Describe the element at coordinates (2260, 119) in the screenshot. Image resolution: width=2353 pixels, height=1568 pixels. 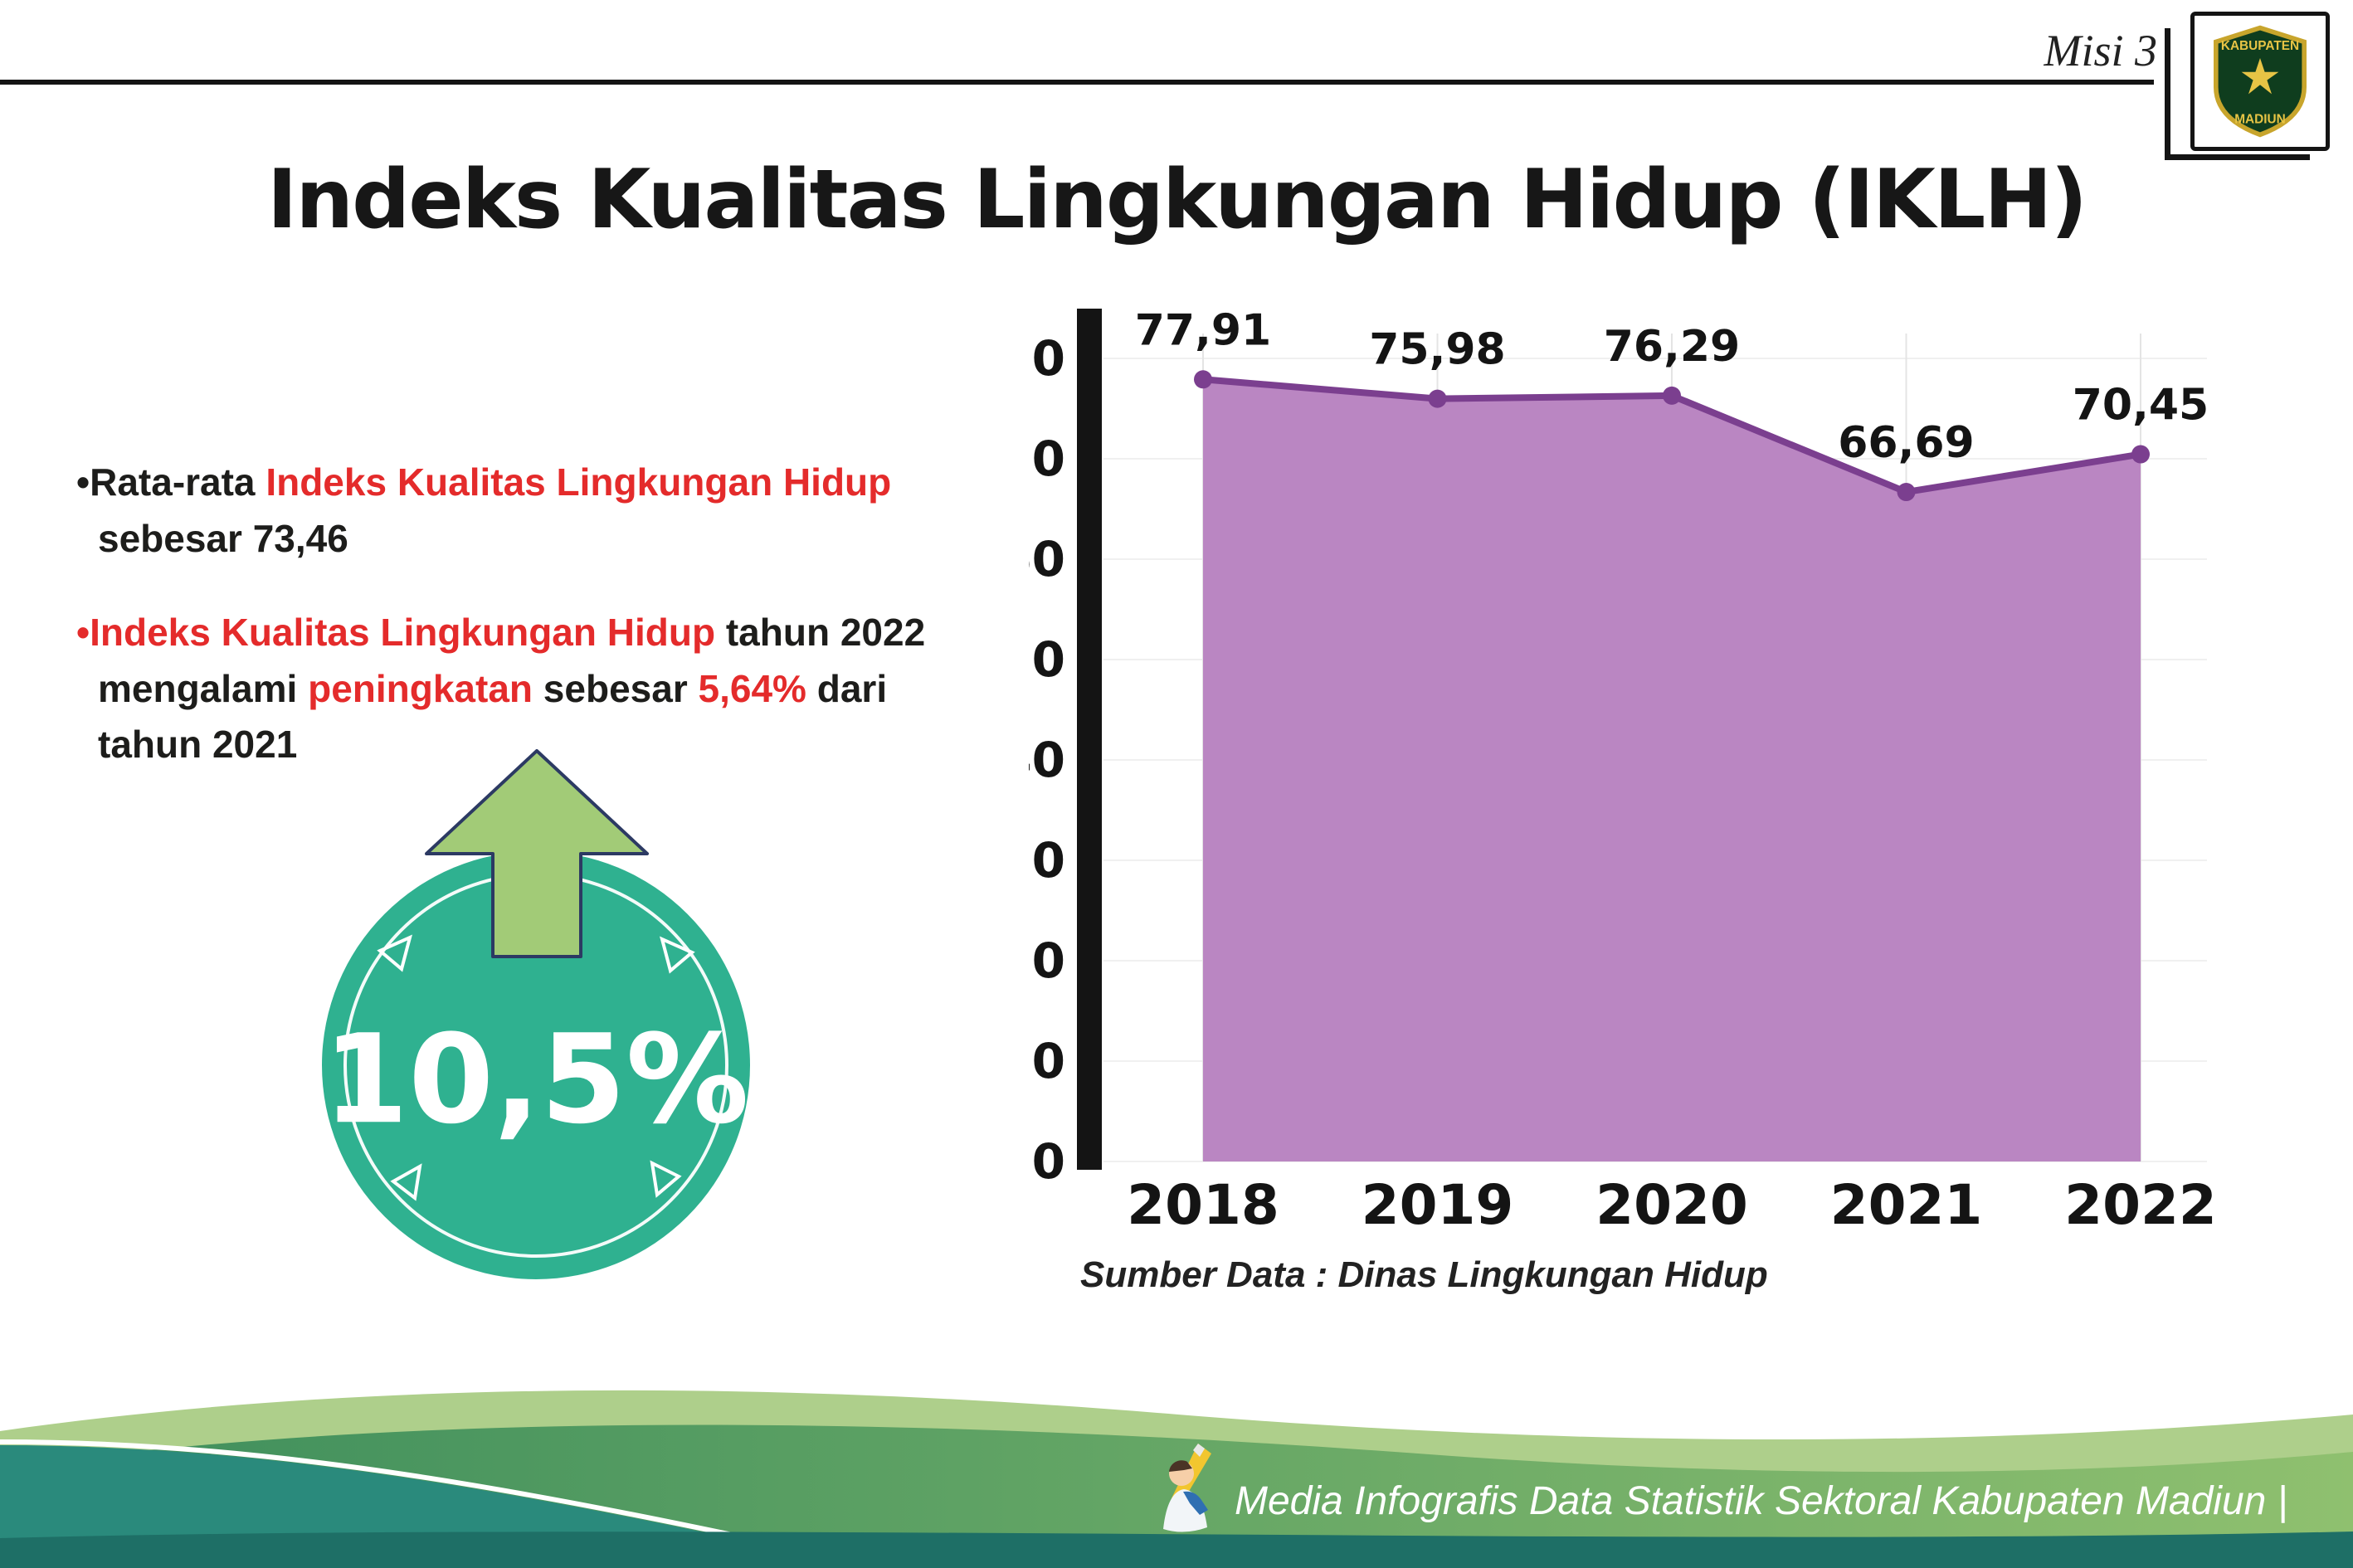
I see `logo-bottom-text: MADIUN` at that location.